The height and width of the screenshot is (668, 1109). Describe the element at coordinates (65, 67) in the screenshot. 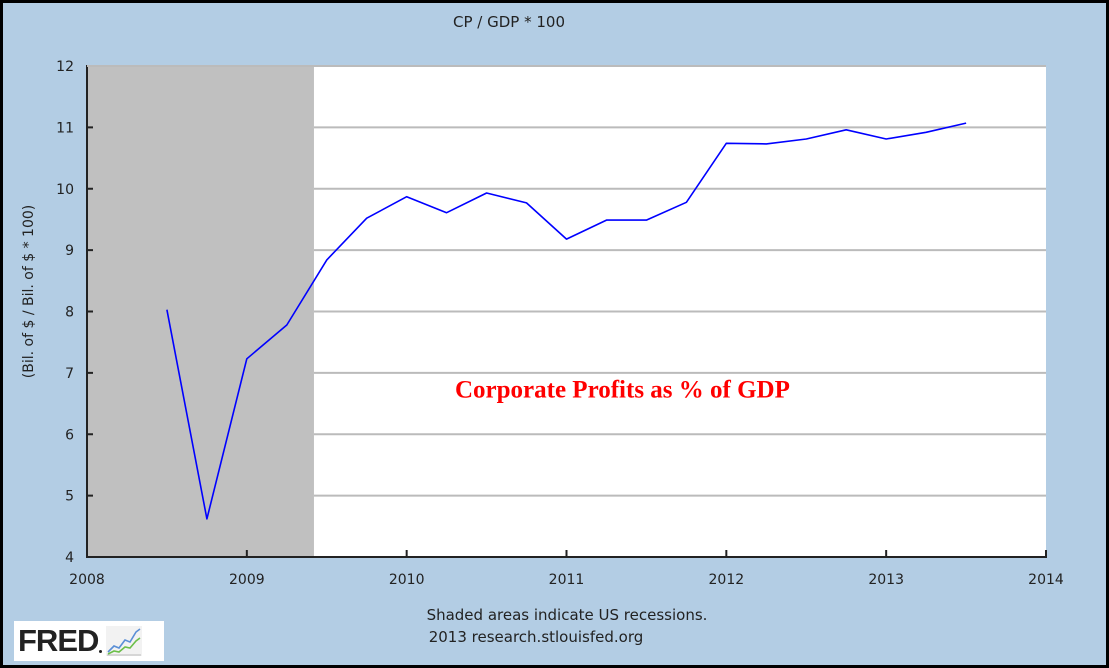

I see `y-tick-label: 12` at that location.